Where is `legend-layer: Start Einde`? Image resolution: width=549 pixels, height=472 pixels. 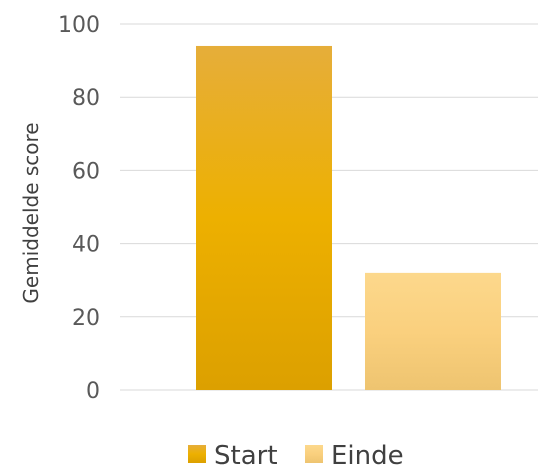
legend-layer: Start Einde is located at coordinates (296, 456).